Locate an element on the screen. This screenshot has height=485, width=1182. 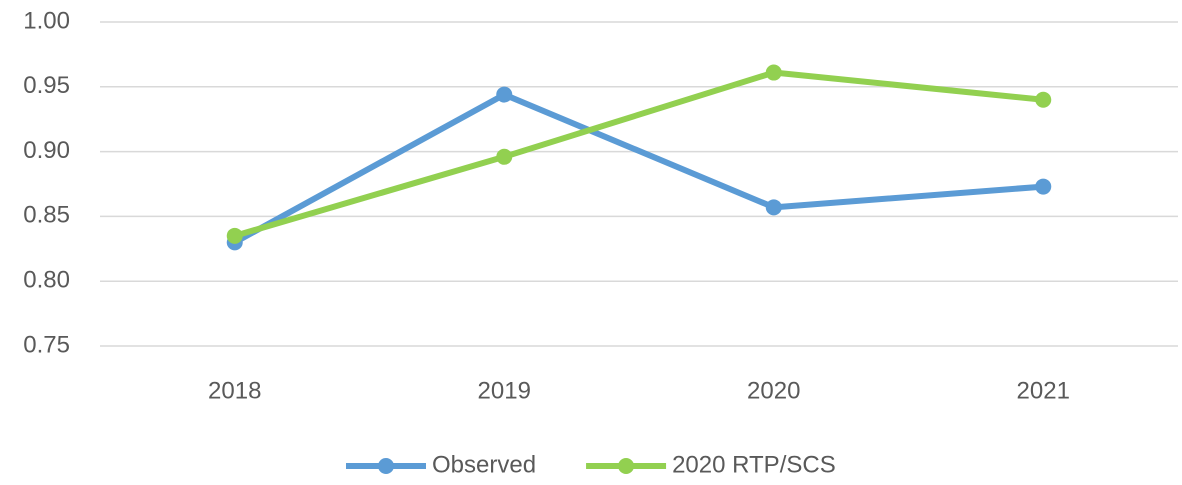
x-tick-label: 2021 is located at coordinates (1043, 390).